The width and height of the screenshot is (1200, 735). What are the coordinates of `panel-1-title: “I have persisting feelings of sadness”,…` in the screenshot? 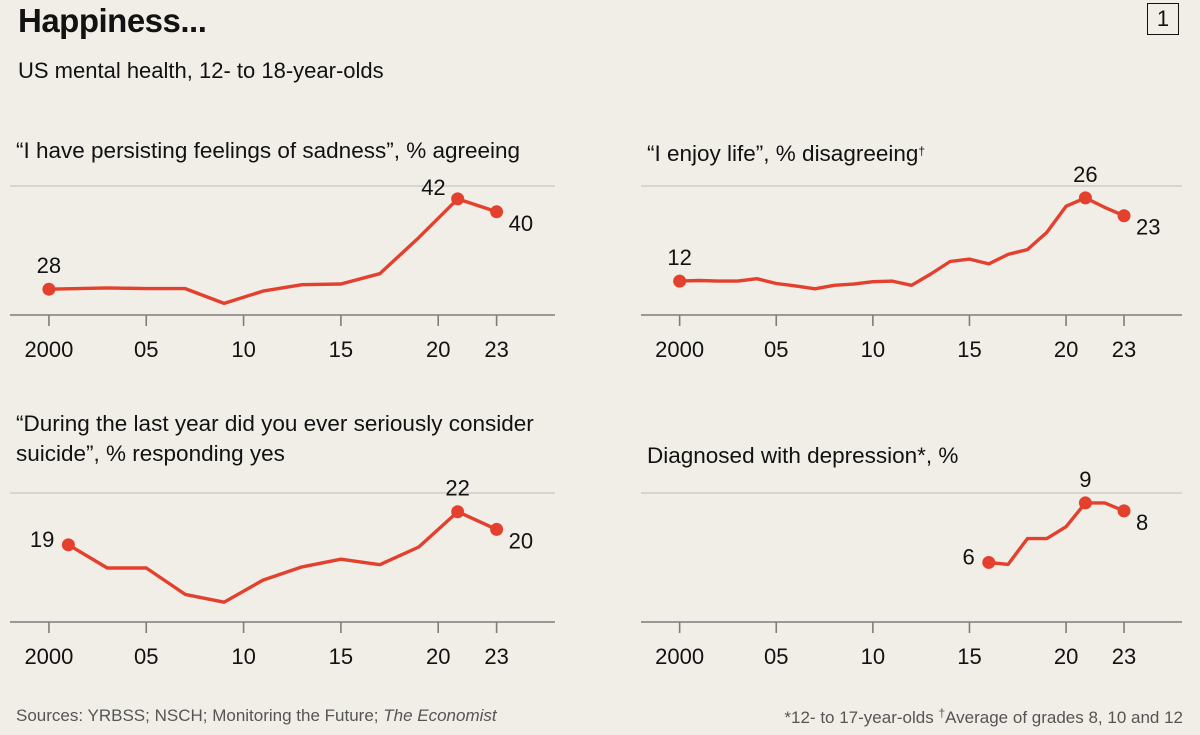 It's located at (268, 151).